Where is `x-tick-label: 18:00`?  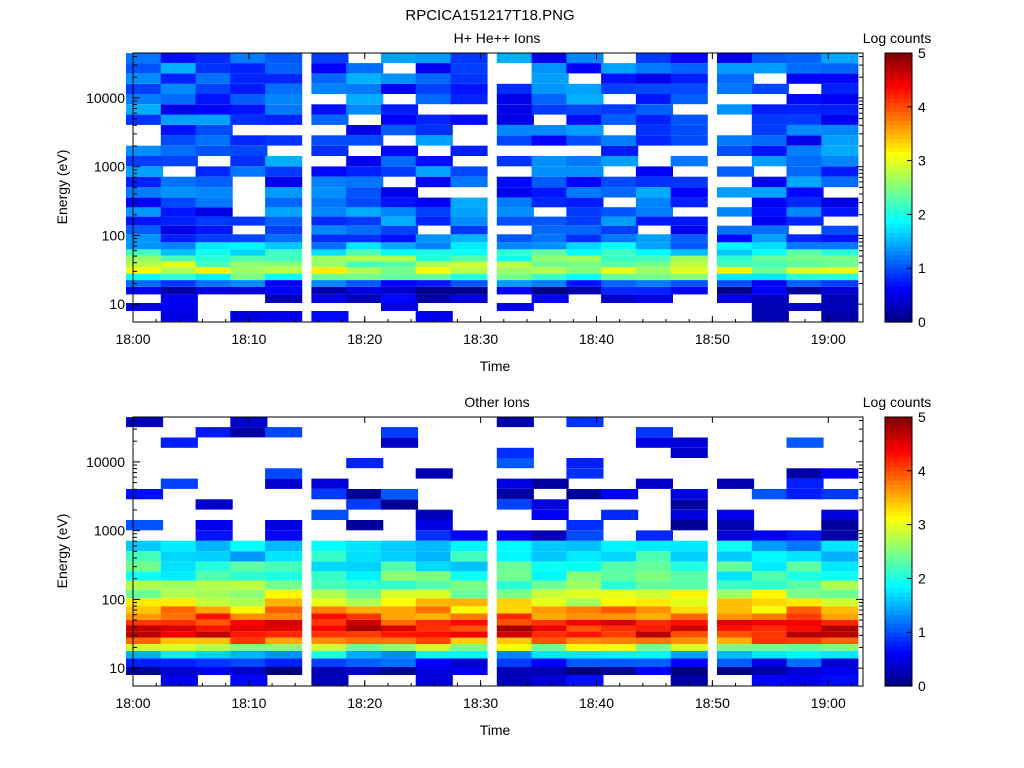 x-tick-label: 18:00 is located at coordinates (132, 339).